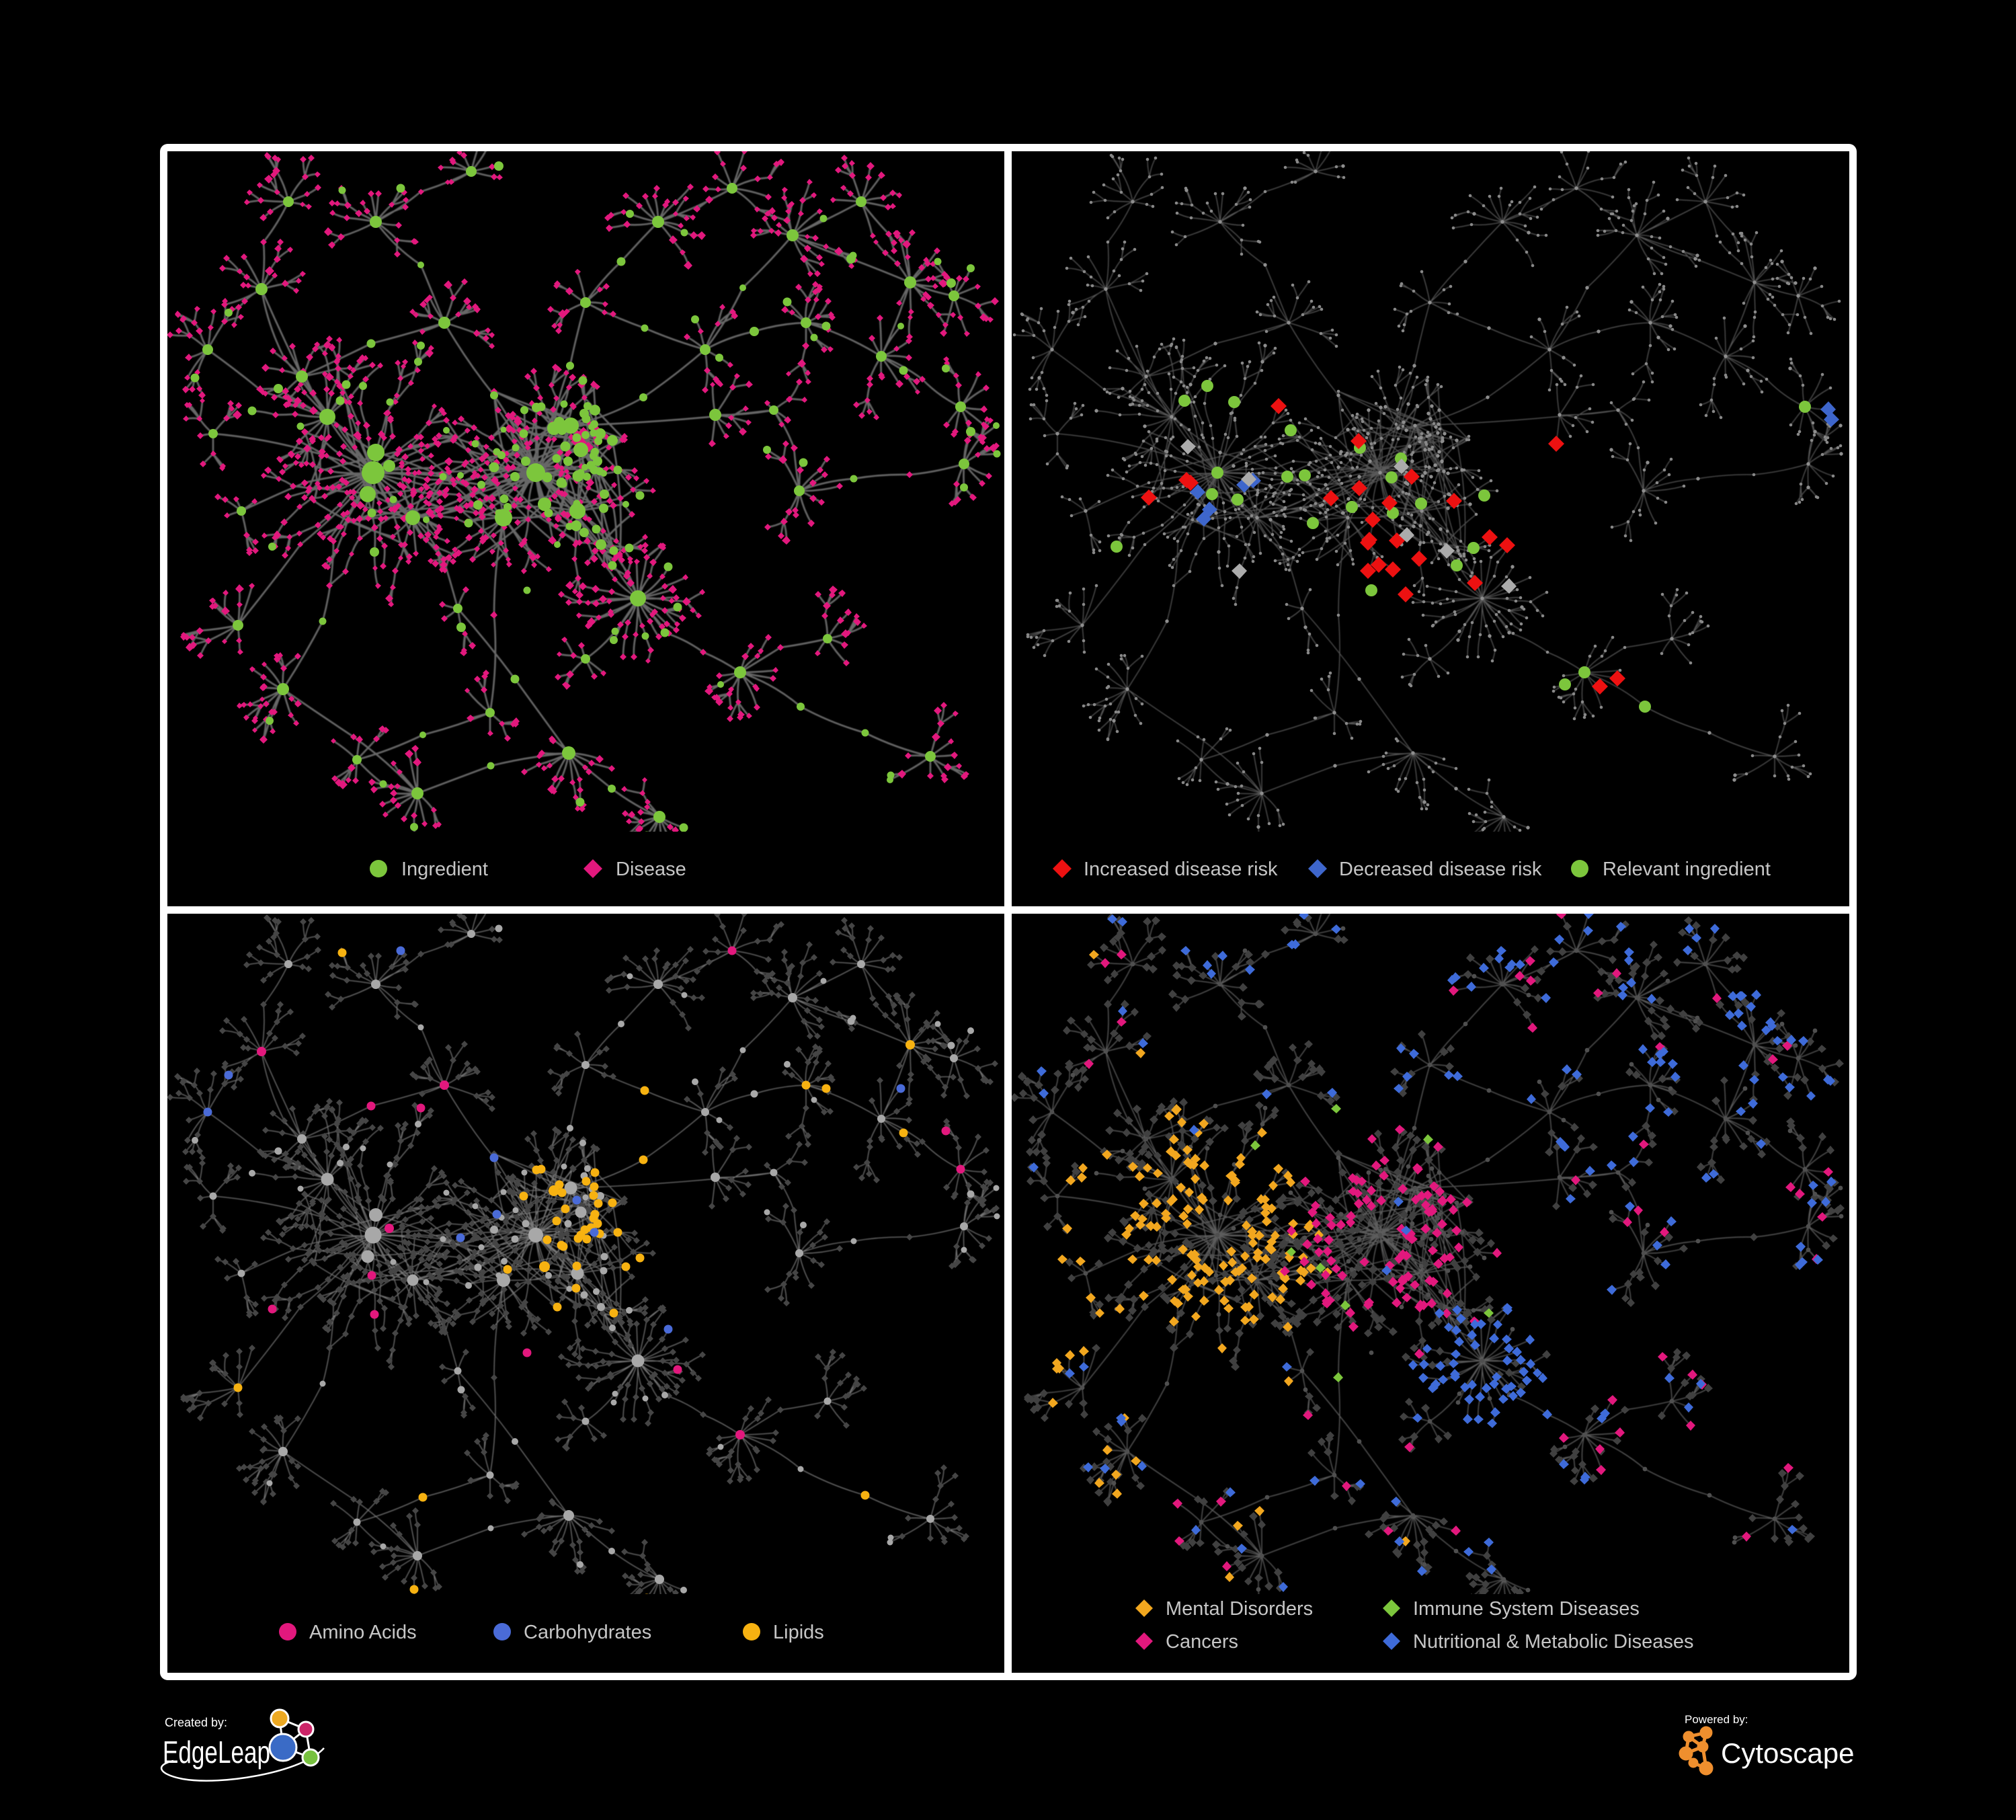  I want to click on svg-text:Nutritional & Metabolic Diseas: Nutritional & Metabolic Diseases, so click(1553, 1642).